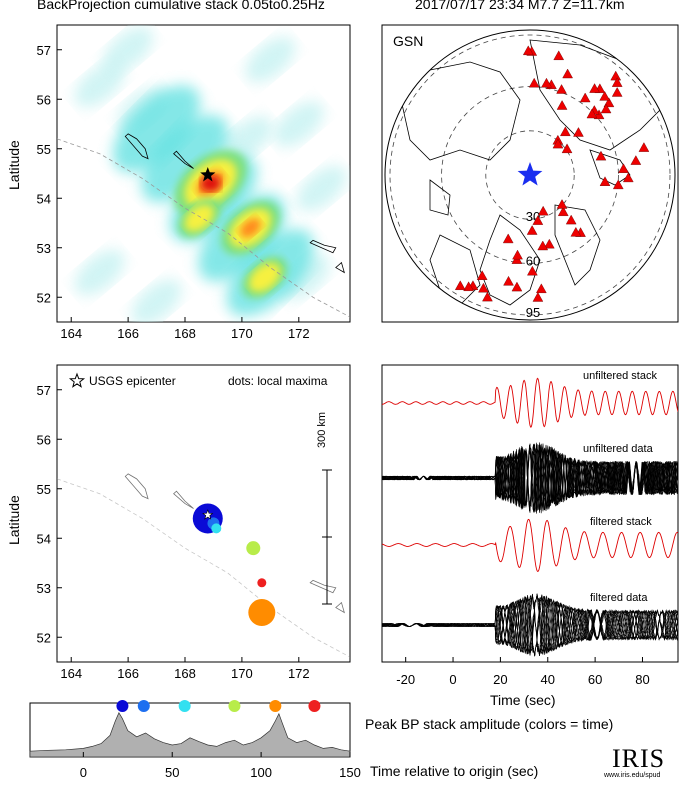  I want to click on seismogram-xlabel: Time (sec), so click(523, 700).